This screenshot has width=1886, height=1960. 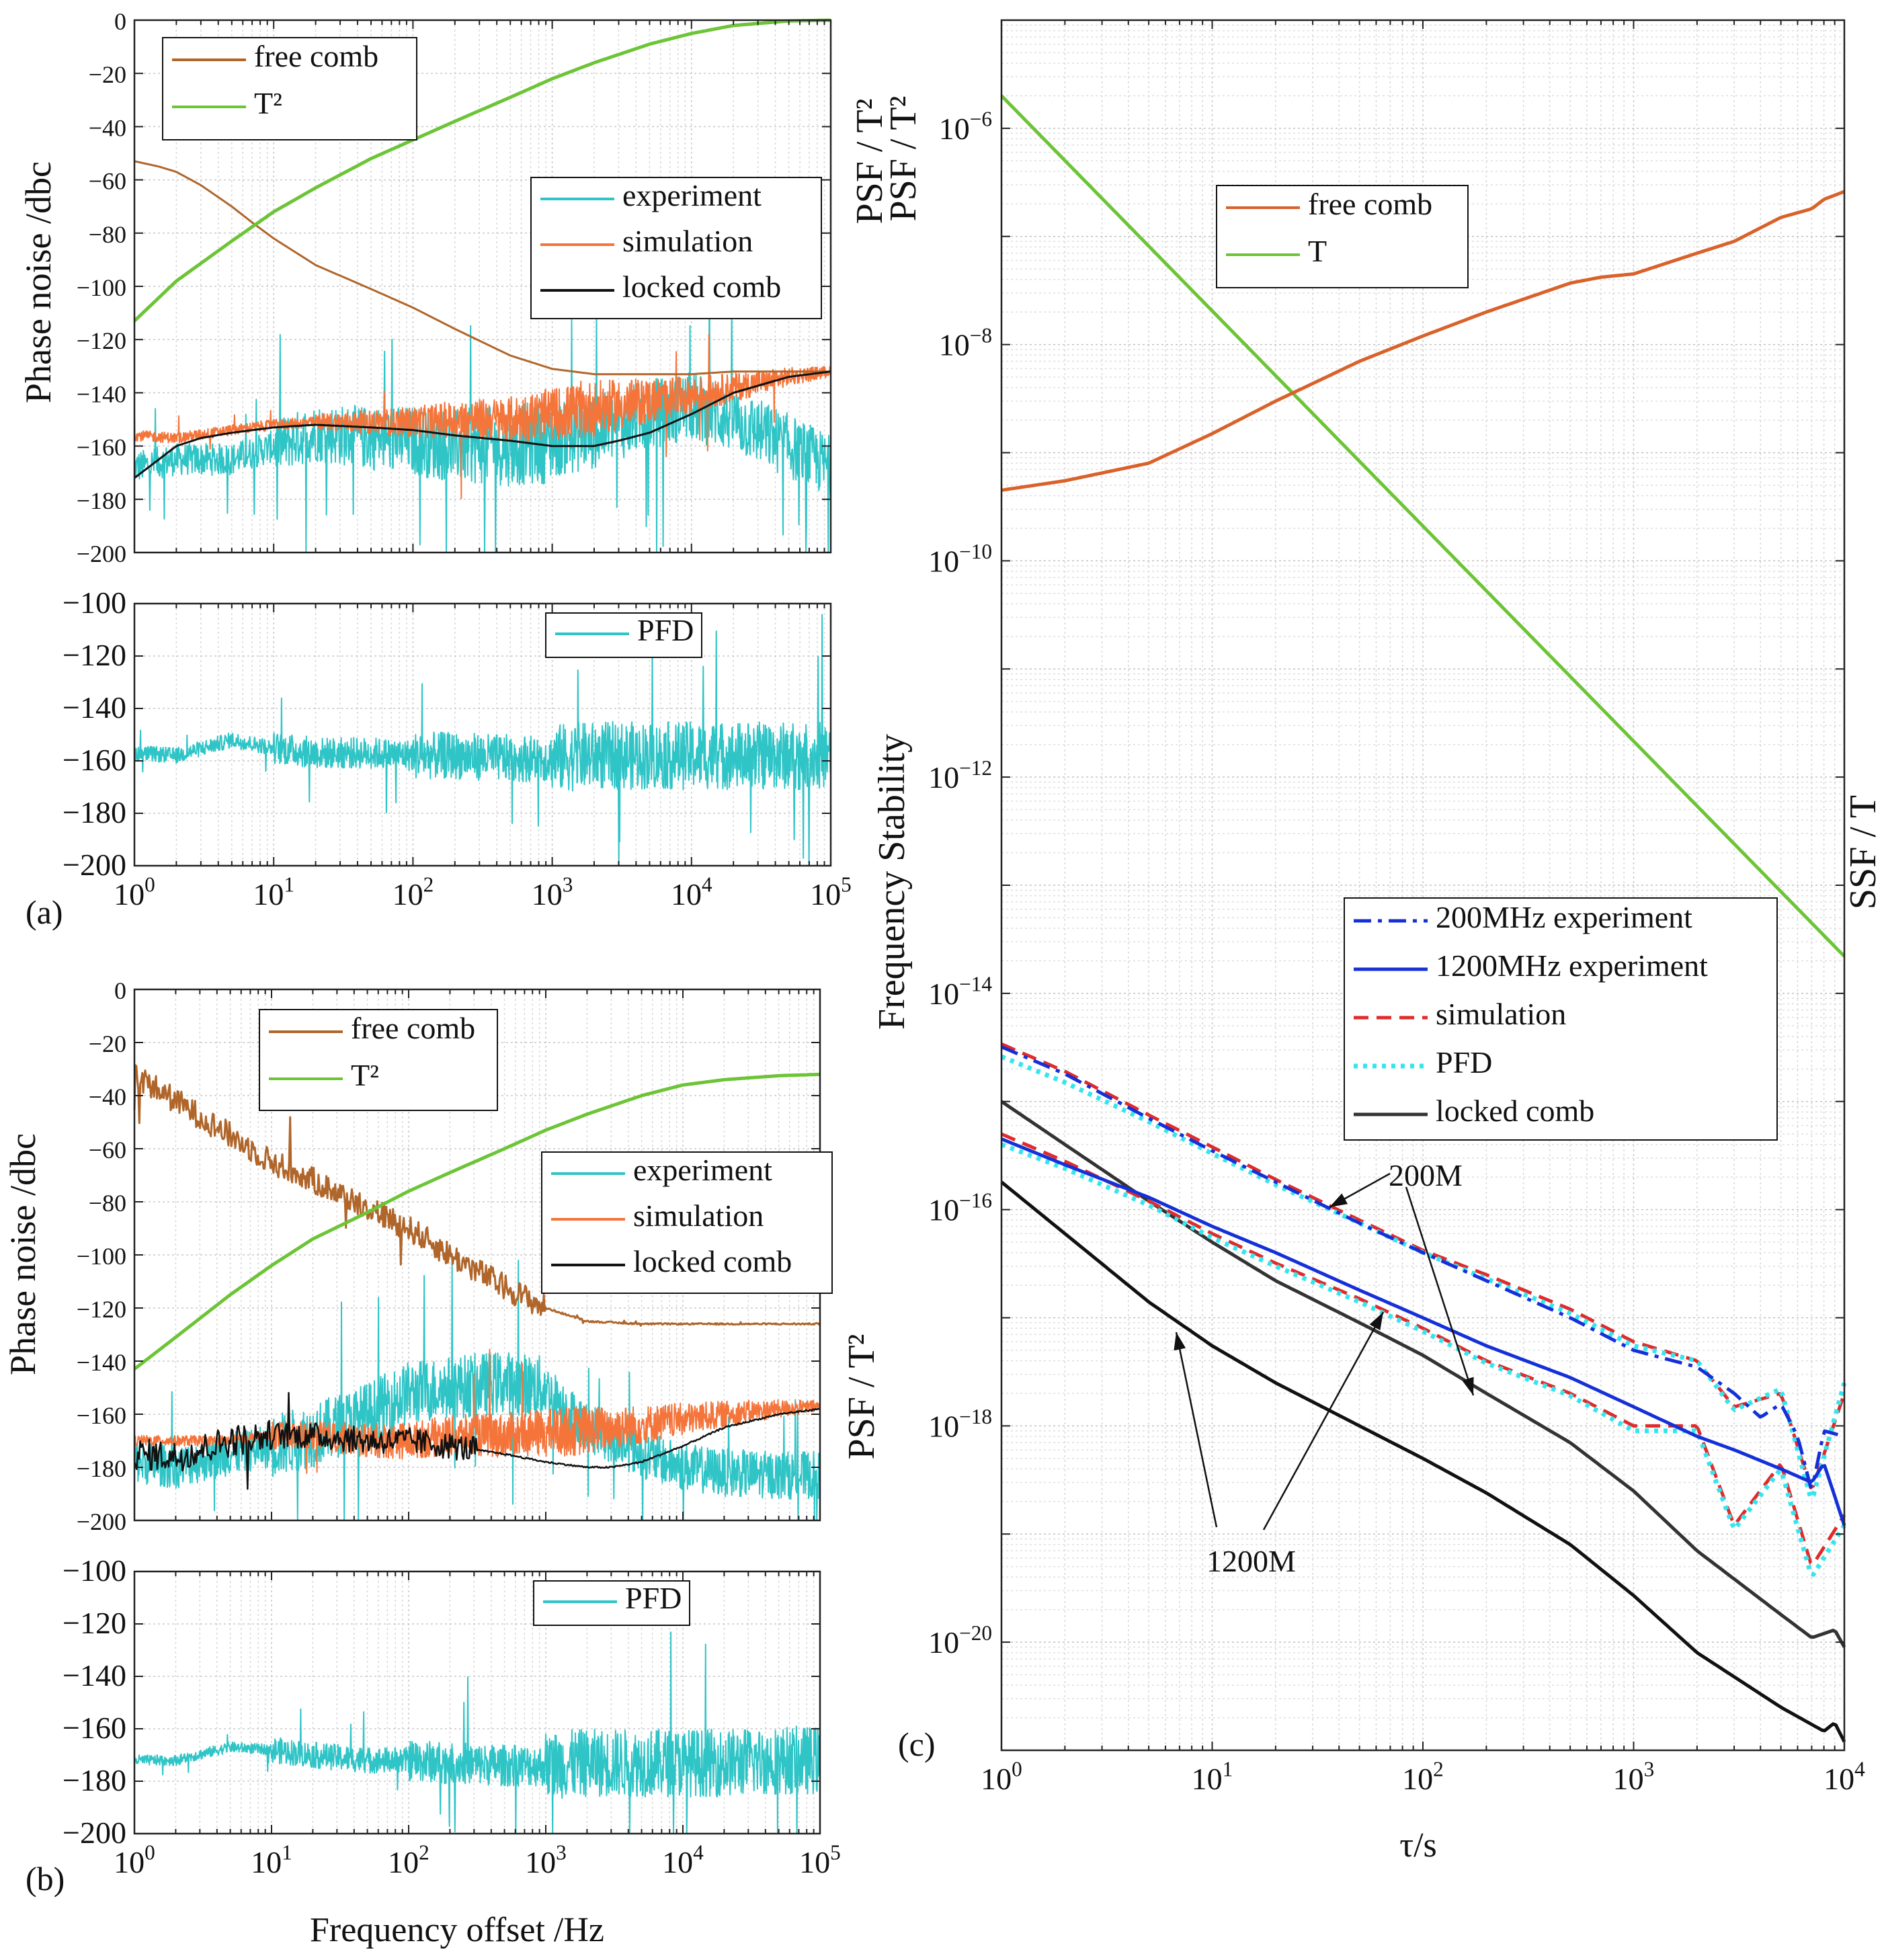 What do you see at coordinates (45, 1879) in the screenshot?
I see `panel-label: (b)` at bounding box center [45, 1879].